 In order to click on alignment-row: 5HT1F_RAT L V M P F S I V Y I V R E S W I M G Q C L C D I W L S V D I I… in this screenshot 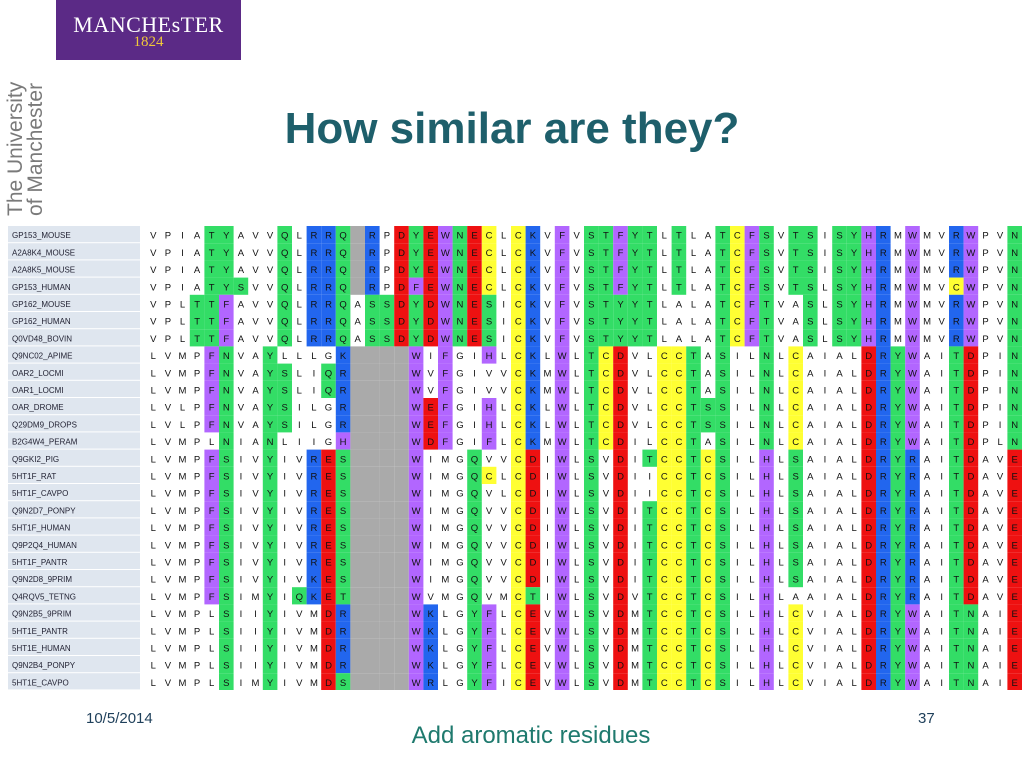, I will do `click(515, 475)`.